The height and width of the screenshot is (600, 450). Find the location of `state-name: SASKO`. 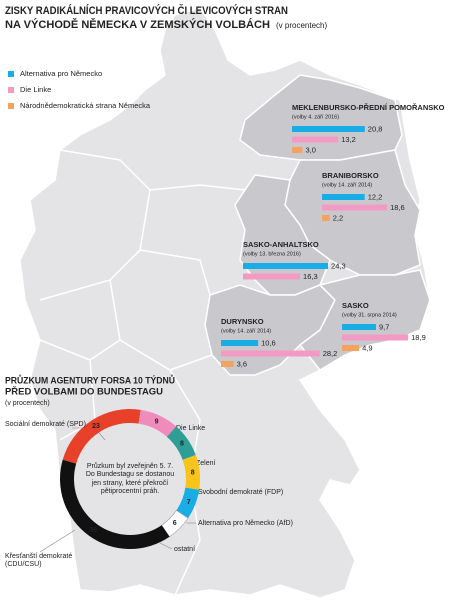

state-name: SASKO is located at coordinates (355, 305).